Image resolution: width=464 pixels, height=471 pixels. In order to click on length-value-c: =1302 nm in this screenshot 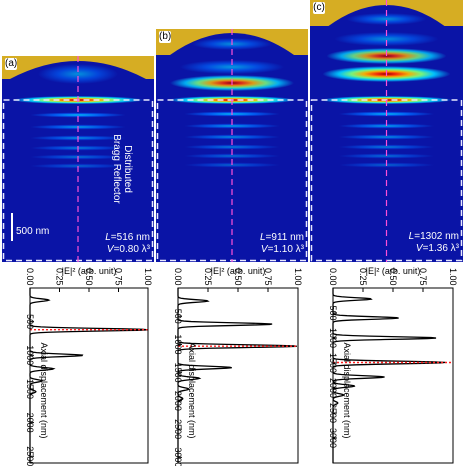, I will do `click(436, 236)`.